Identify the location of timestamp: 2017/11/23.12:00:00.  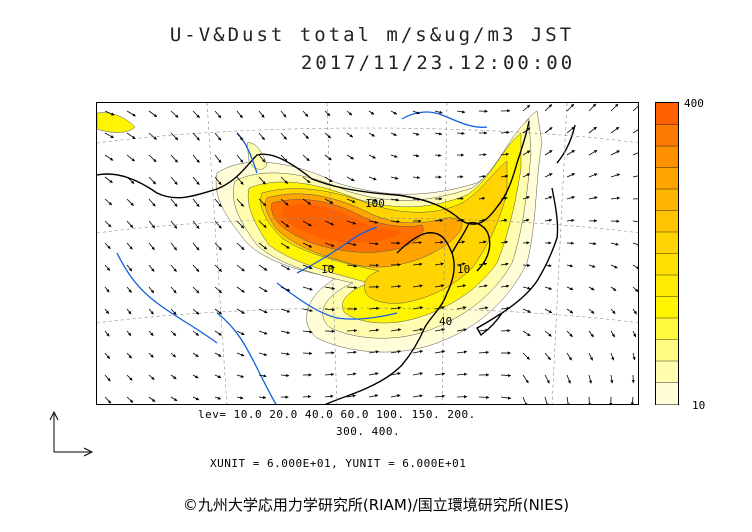
(438, 63).